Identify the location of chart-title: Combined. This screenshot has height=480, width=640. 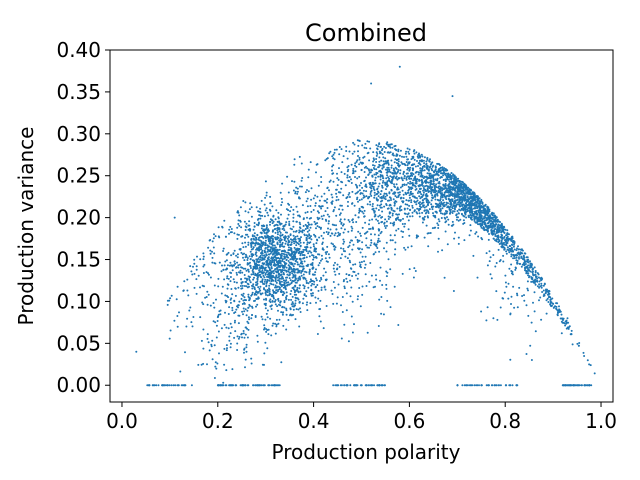
(366, 33).